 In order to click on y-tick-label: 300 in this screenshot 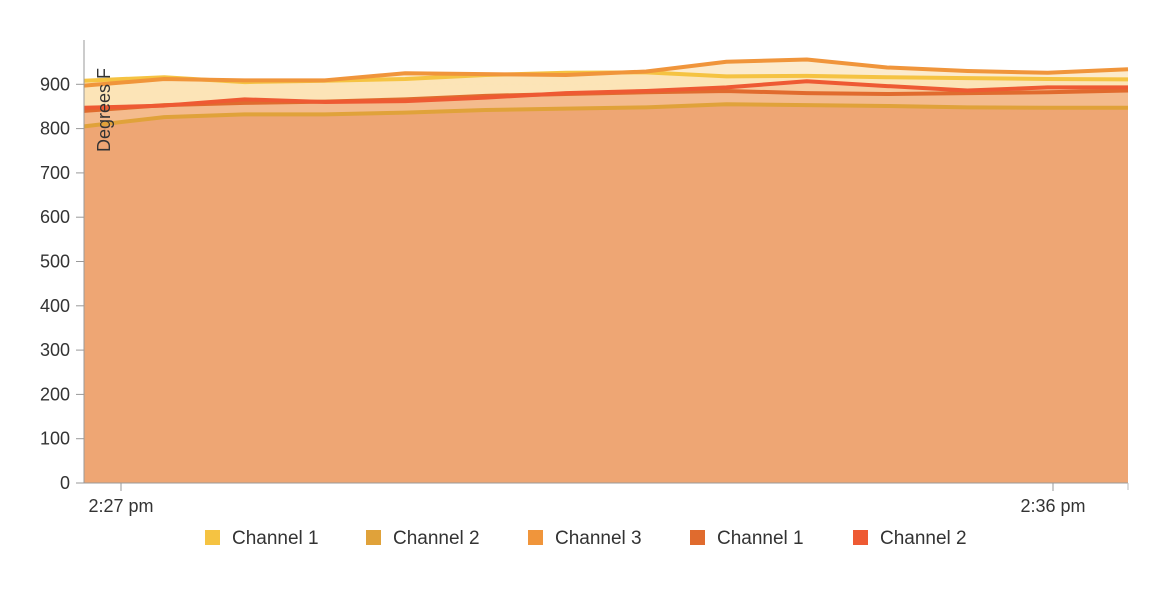, I will do `click(55, 350)`.